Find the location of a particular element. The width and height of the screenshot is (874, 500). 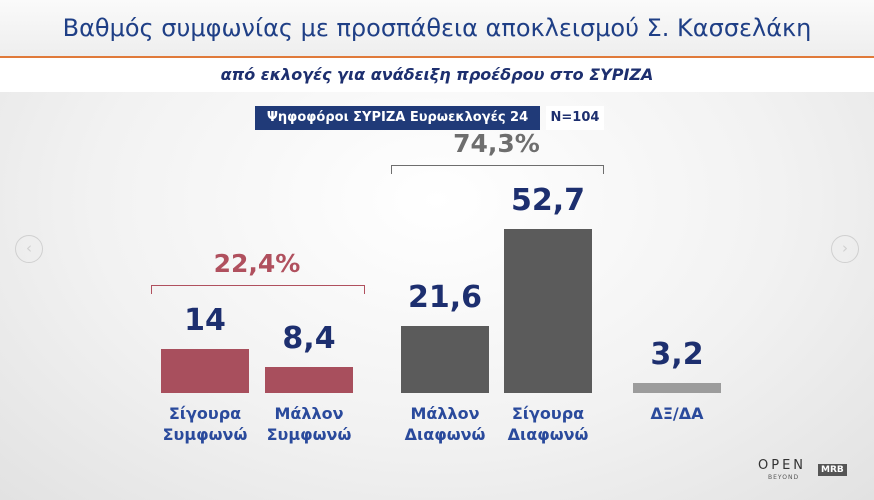

x-tick-label: Σίγουρα Συμφωνώ is located at coordinates (205, 424).